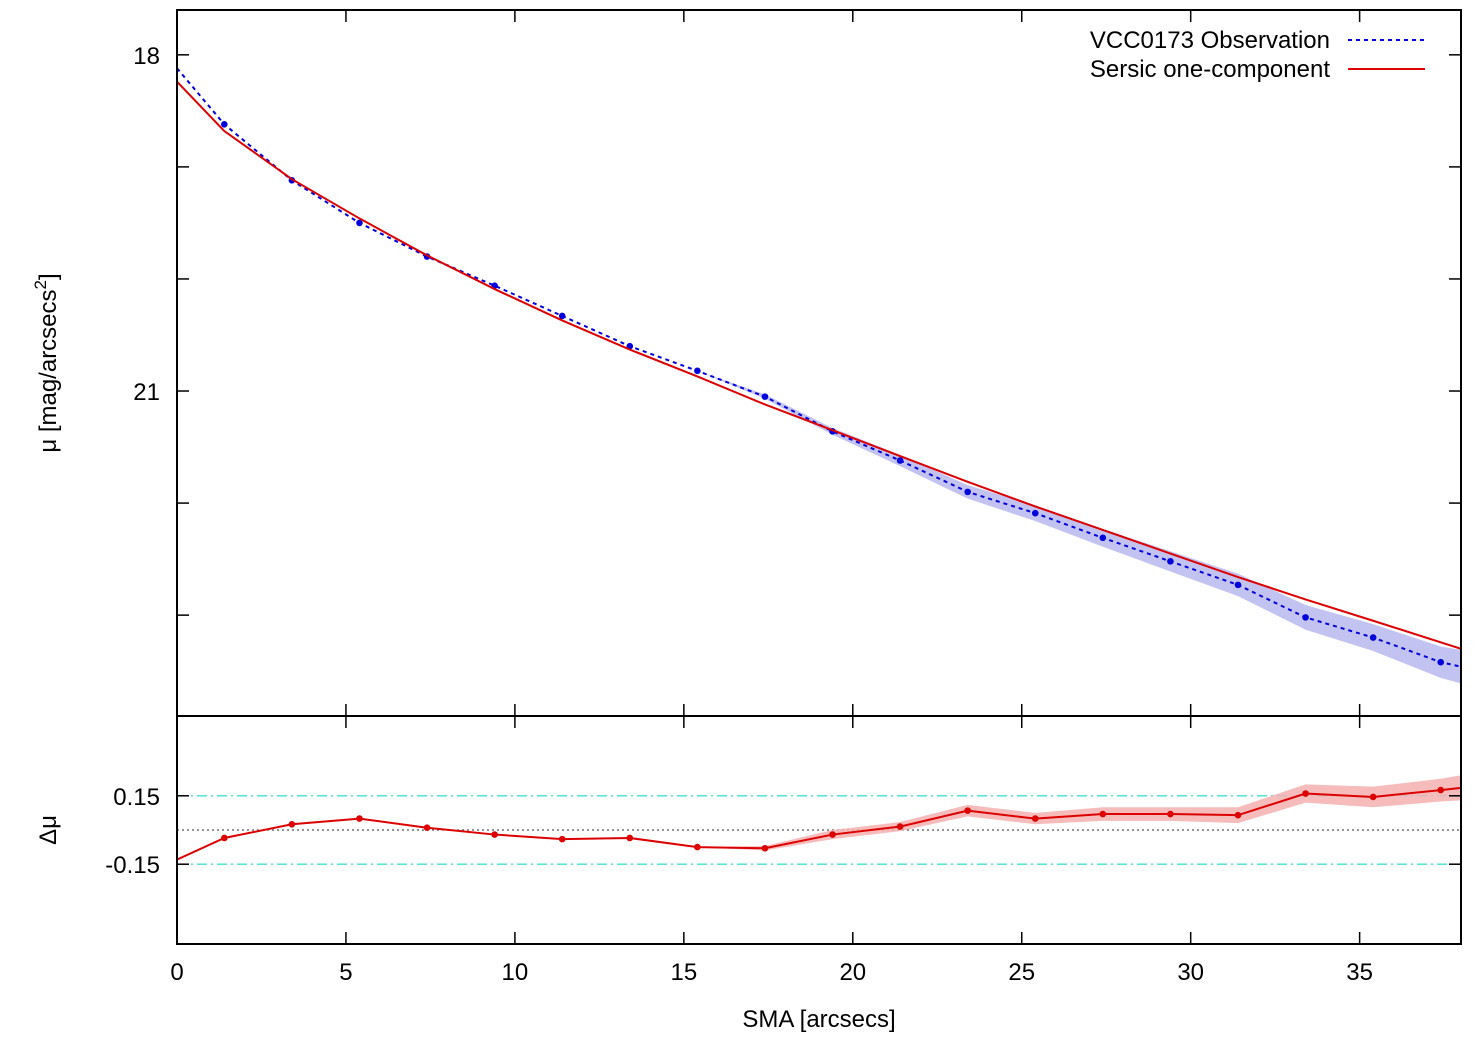  I want to click on x-tick-label: 30, so click(1190, 972).